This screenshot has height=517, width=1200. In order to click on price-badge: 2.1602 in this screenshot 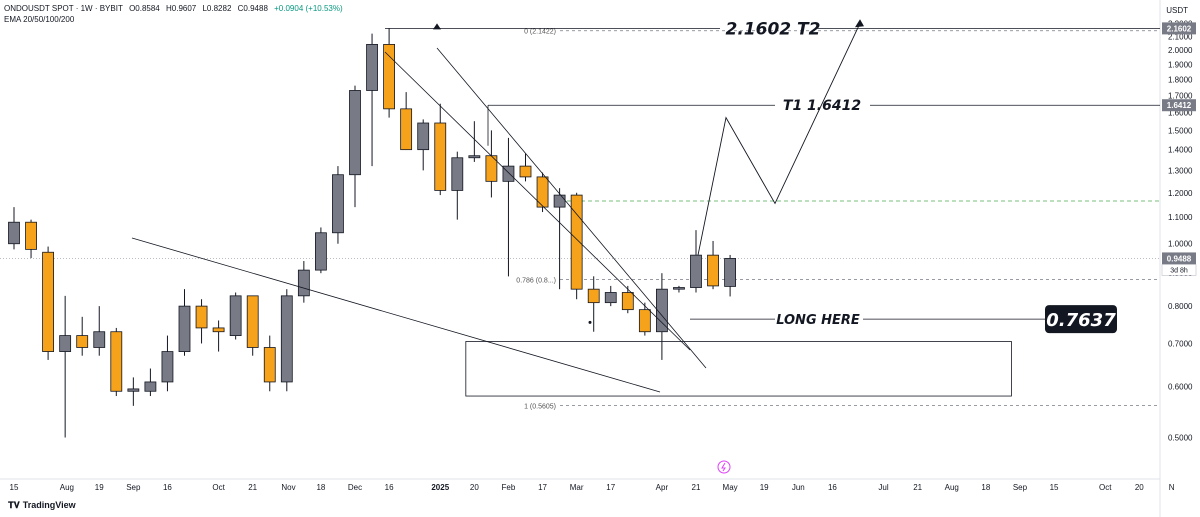, I will do `click(1179, 28)`.